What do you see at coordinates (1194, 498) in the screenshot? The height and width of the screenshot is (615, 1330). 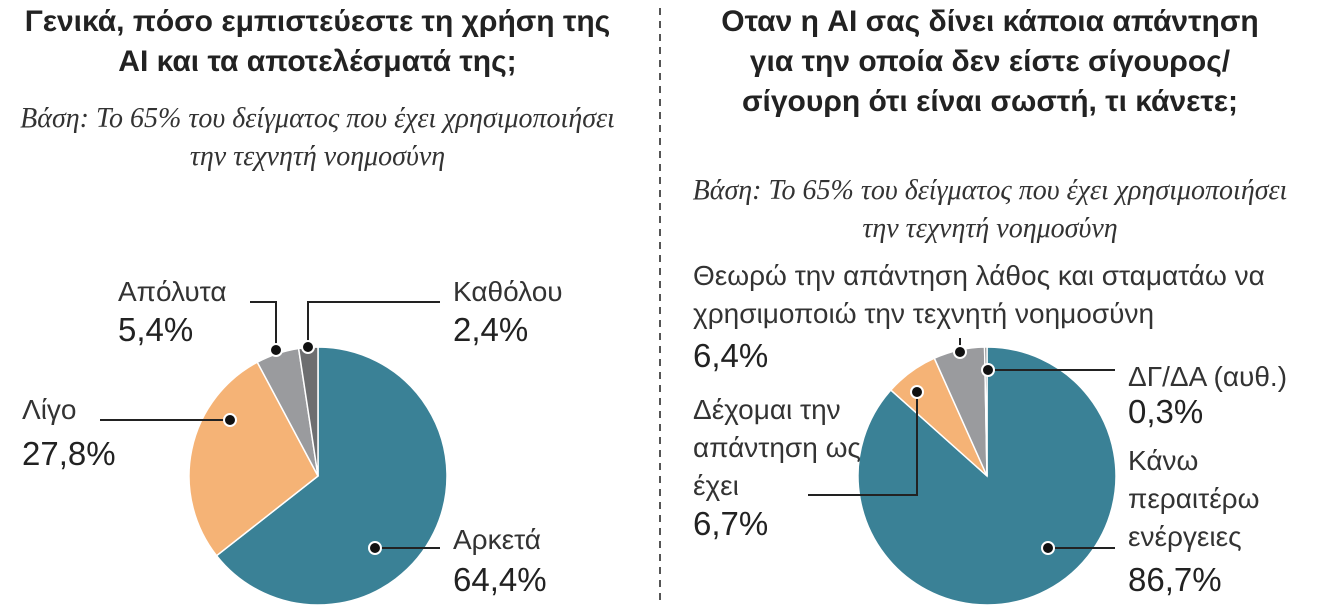 I see `slice-label: Κάνω περαιτέρω ενέργειες` at bounding box center [1194, 498].